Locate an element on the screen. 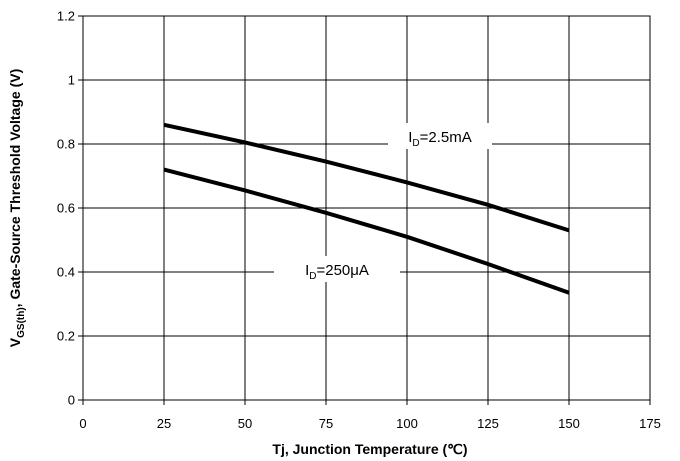 This screenshot has width=680, height=461. y-tick-labels: 0 0.2 0.4 0.6 0.8 1 1.2 is located at coordinates (70, 208).